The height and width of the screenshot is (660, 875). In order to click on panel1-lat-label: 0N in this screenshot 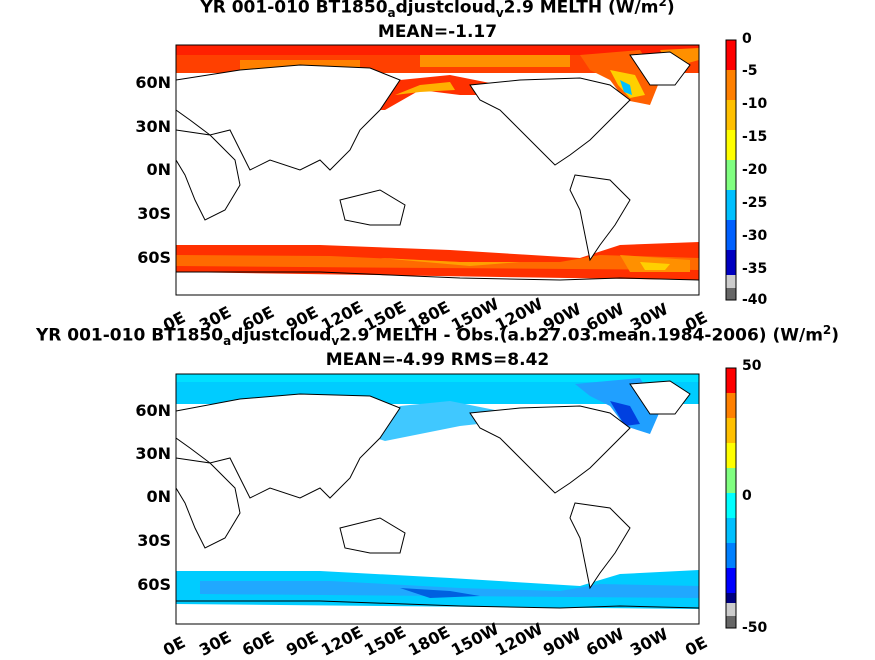, I will do `click(158, 169)`.